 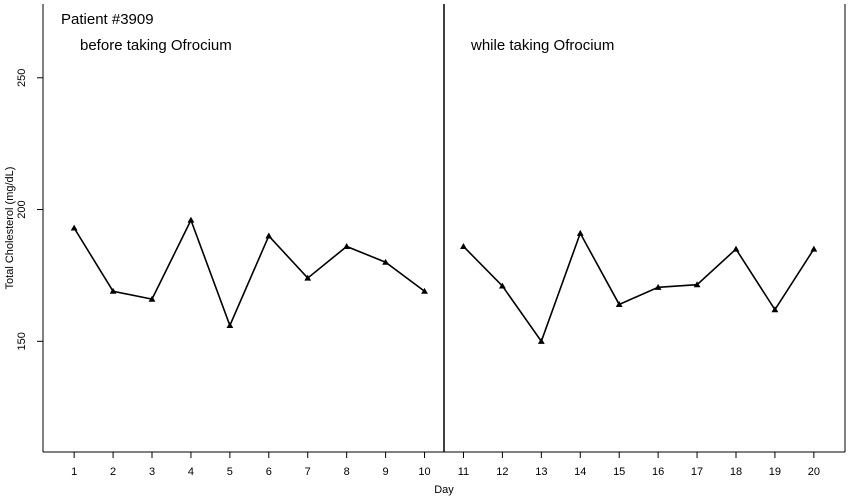 What do you see at coordinates (775, 472) in the screenshot?
I see `x-tick-label: 19` at bounding box center [775, 472].